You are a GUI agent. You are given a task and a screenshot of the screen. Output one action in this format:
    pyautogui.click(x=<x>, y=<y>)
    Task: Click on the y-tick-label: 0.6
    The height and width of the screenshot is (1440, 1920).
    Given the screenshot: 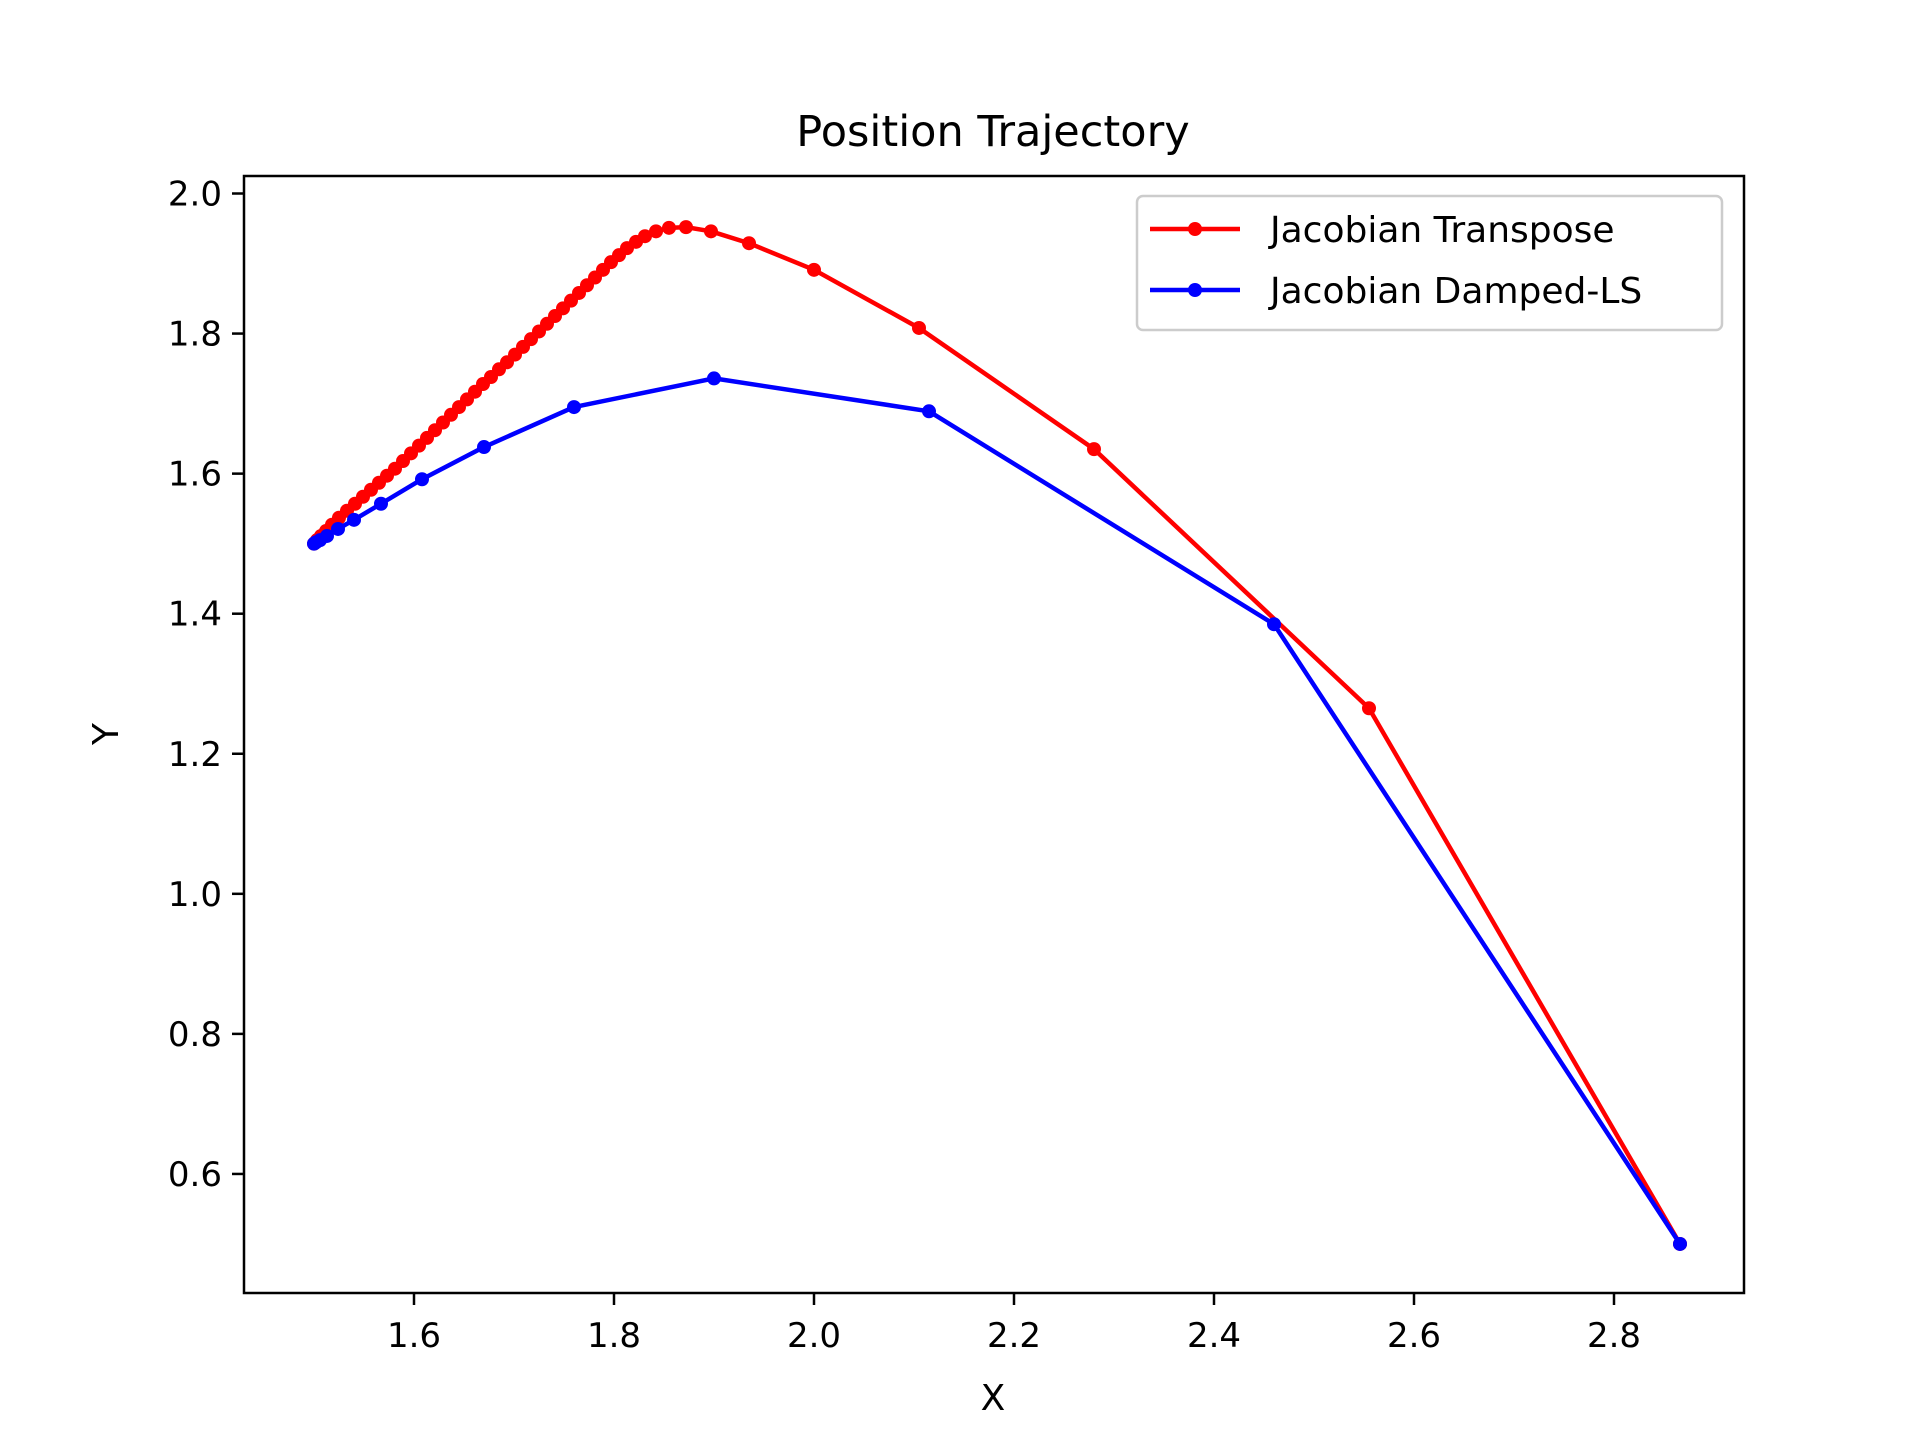 What is the action you would take?
    pyautogui.click(x=195, y=1175)
    